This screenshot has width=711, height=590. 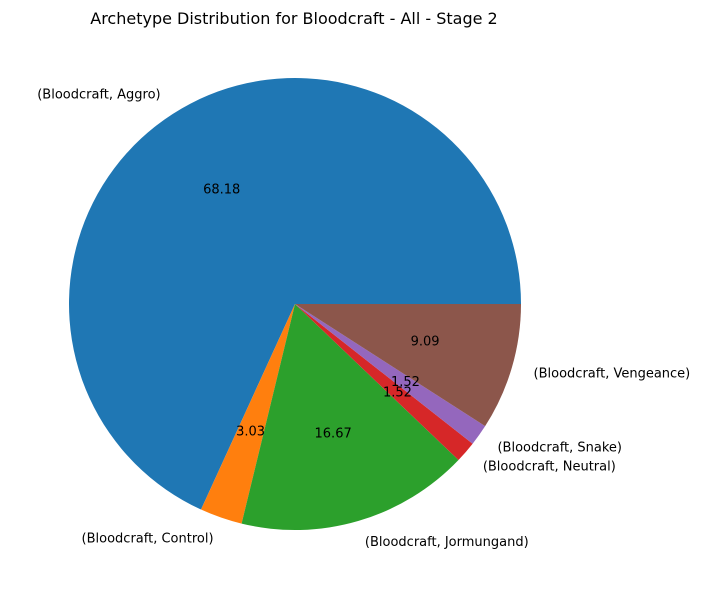 I want to click on pct-label-bloodcraft-neutral: 1.52, so click(x=397, y=392).